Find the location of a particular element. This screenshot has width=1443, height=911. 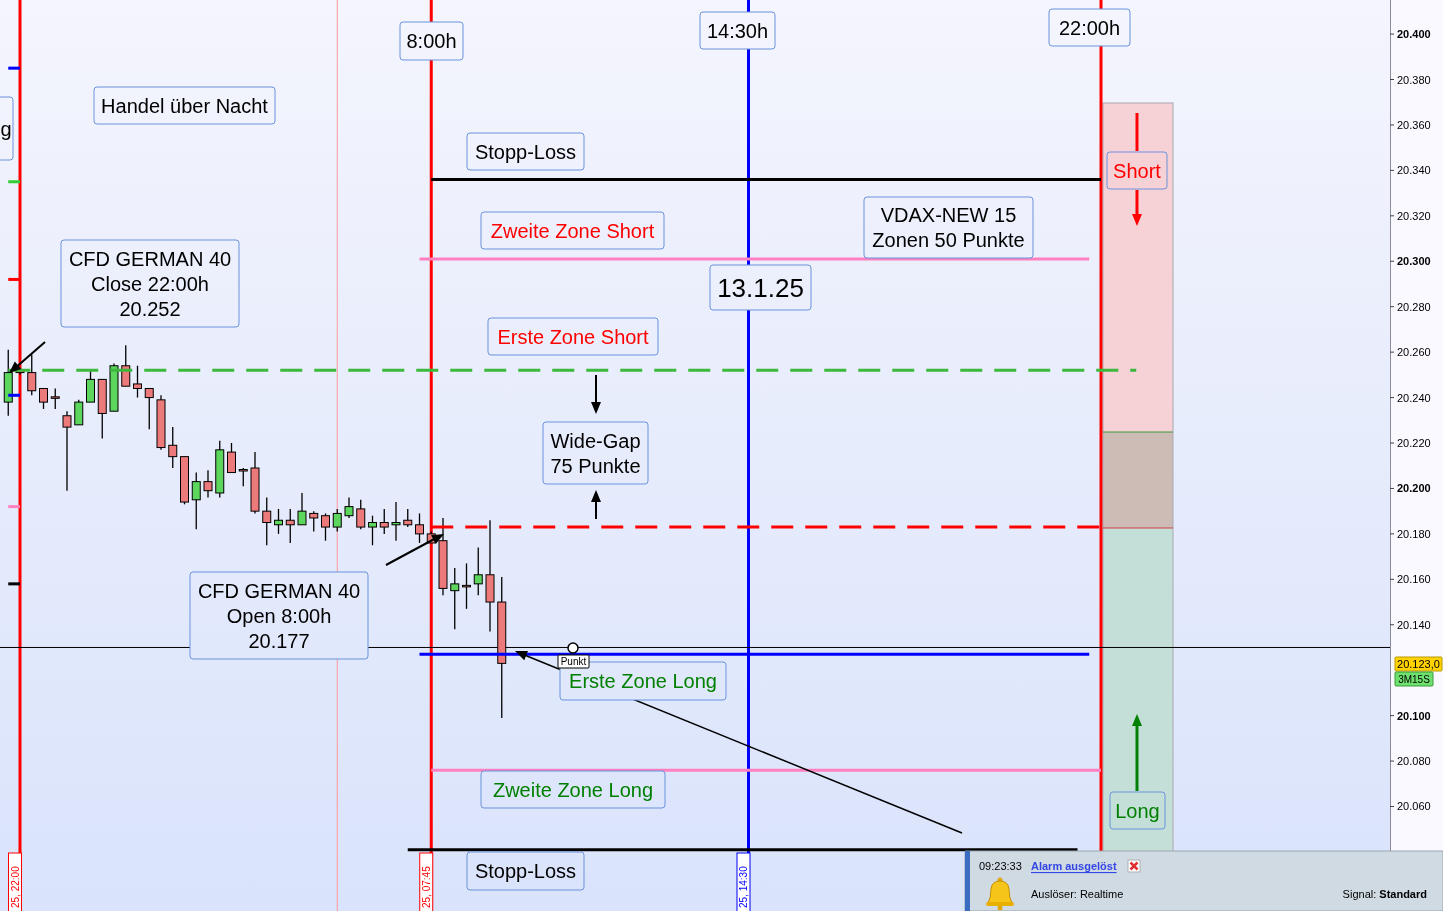

y-tick-label: 20.200 is located at coordinates (1414, 488).